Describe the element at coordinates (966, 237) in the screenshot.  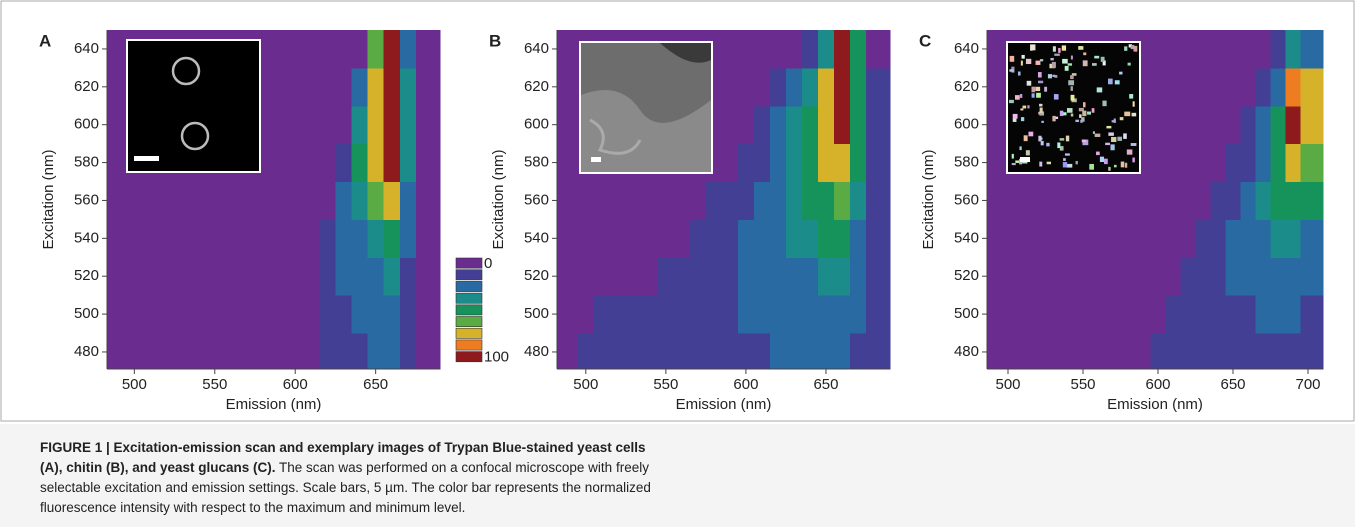
I see `y-tick-label: 540` at that location.